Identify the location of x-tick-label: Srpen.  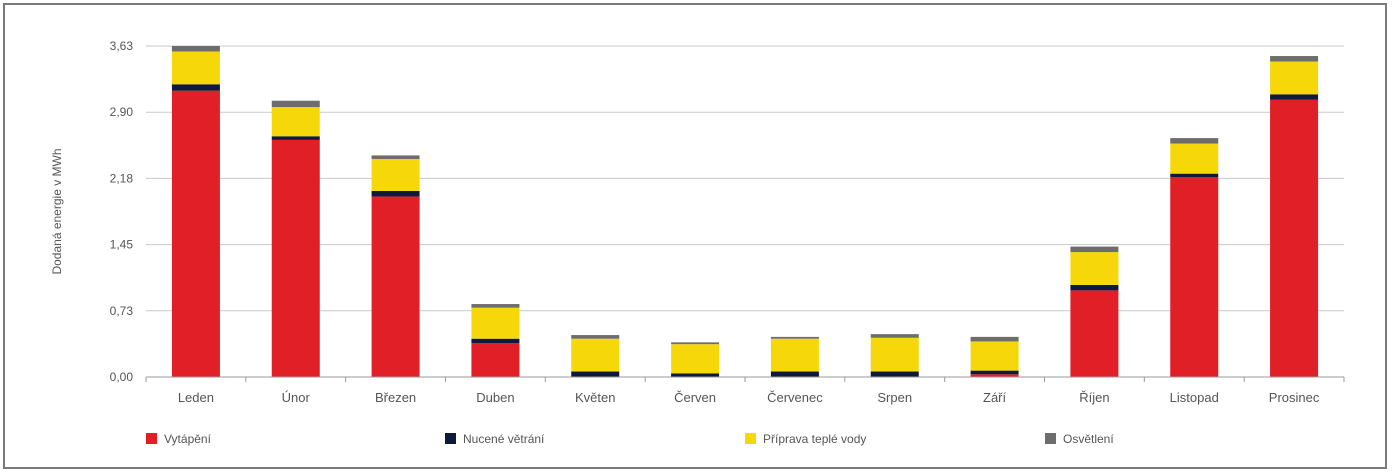
(894, 397).